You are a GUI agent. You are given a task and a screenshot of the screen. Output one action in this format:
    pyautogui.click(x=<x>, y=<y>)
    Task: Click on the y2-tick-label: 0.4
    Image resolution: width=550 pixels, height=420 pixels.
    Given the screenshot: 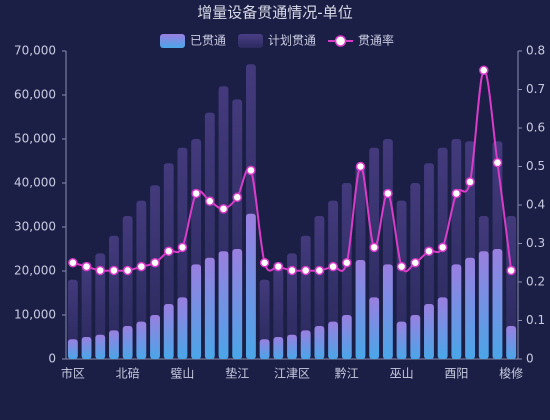 What is the action you would take?
    pyautogui.click(x=535, y=205)
    